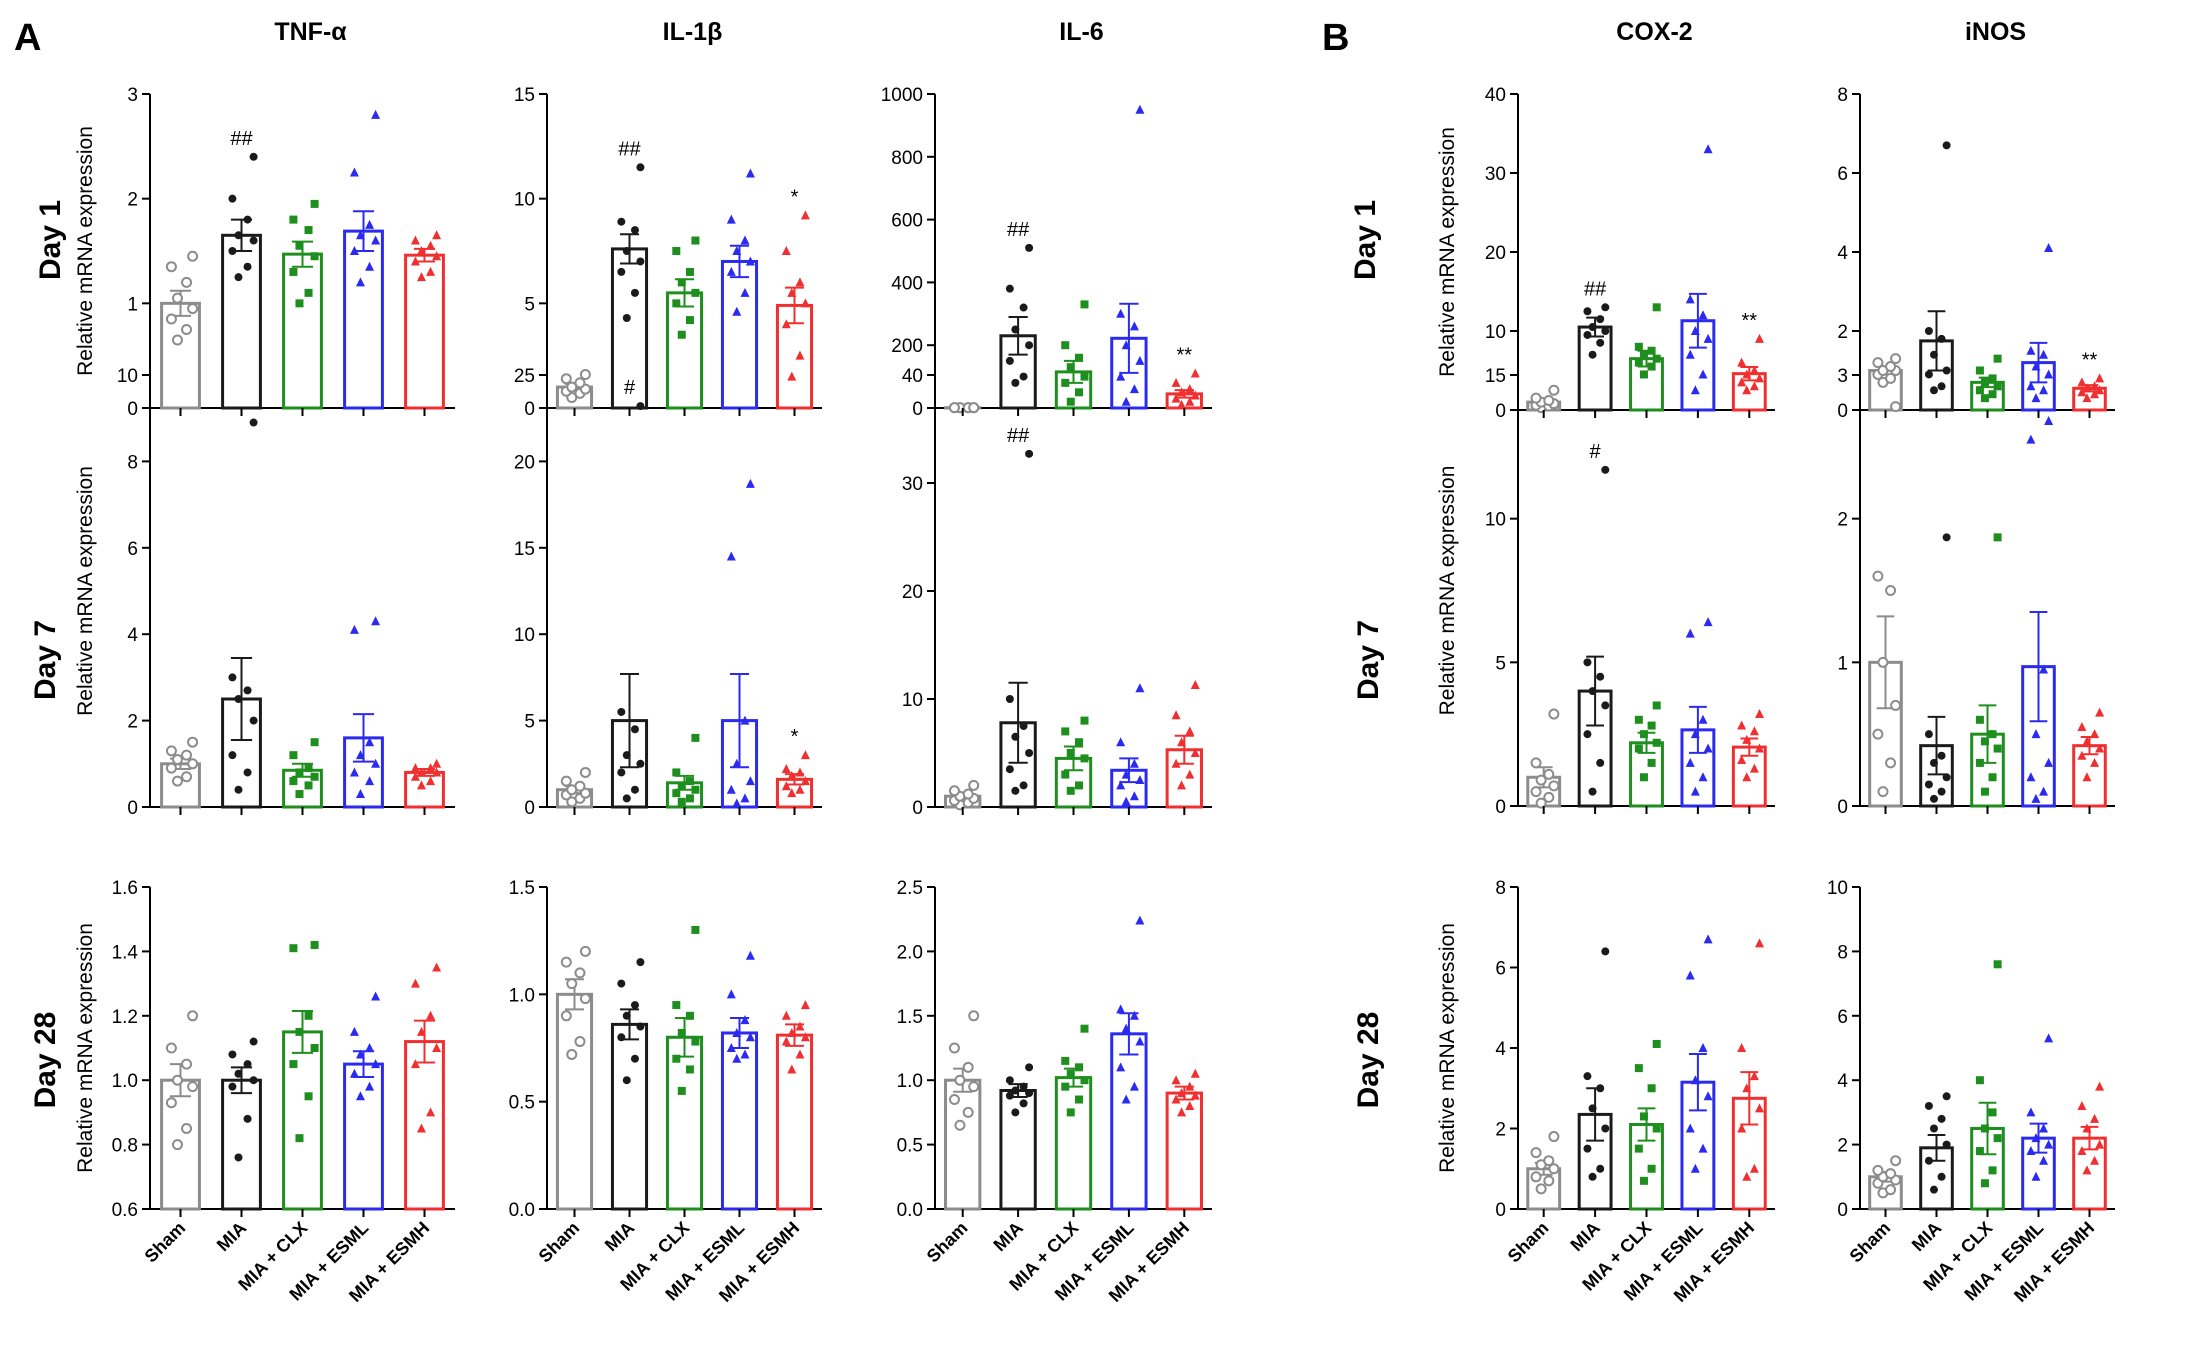 The width and height of the screenshot is (2185, 1356). Describe the element at coordinates (524, 95) in the screenshot. I see `y-tick-label: 15` at that location.